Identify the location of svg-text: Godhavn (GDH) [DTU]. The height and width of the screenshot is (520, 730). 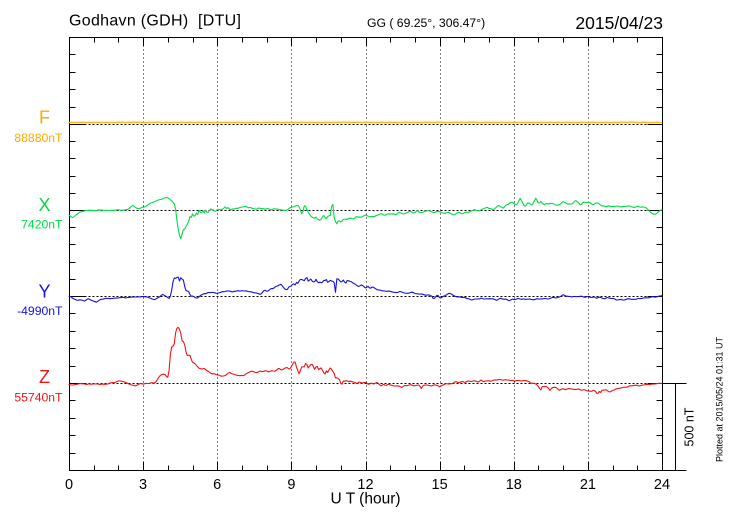
(155, 21).